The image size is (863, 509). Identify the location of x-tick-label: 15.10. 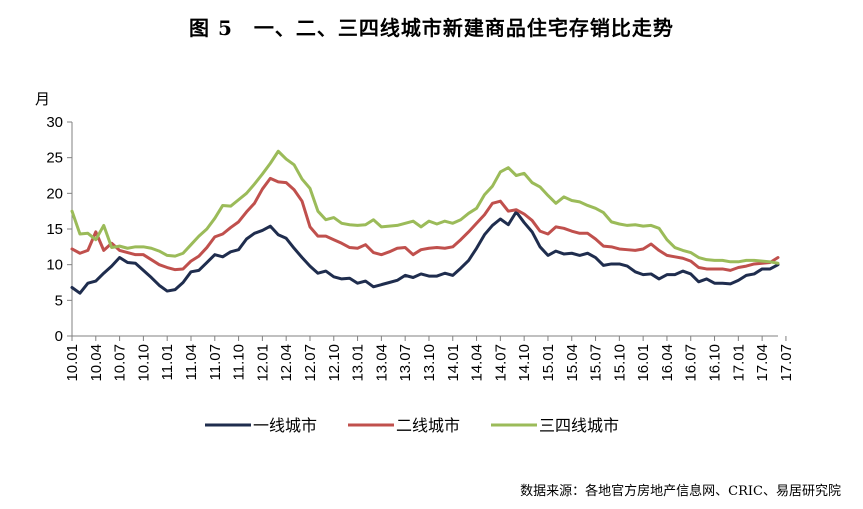
(619, 363).